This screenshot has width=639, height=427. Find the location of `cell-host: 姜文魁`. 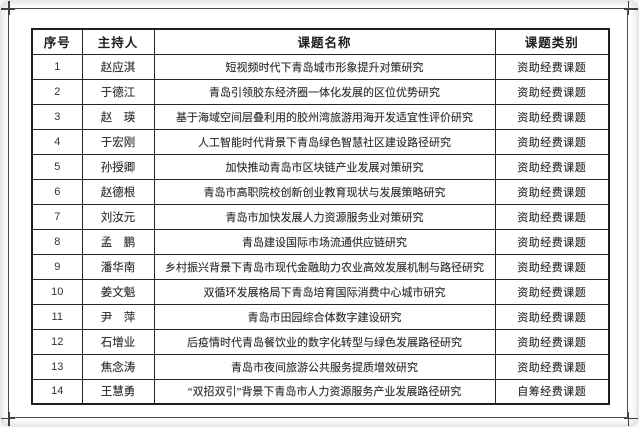

cell-host: 姜文魁 is located at coordinates (118, 291).